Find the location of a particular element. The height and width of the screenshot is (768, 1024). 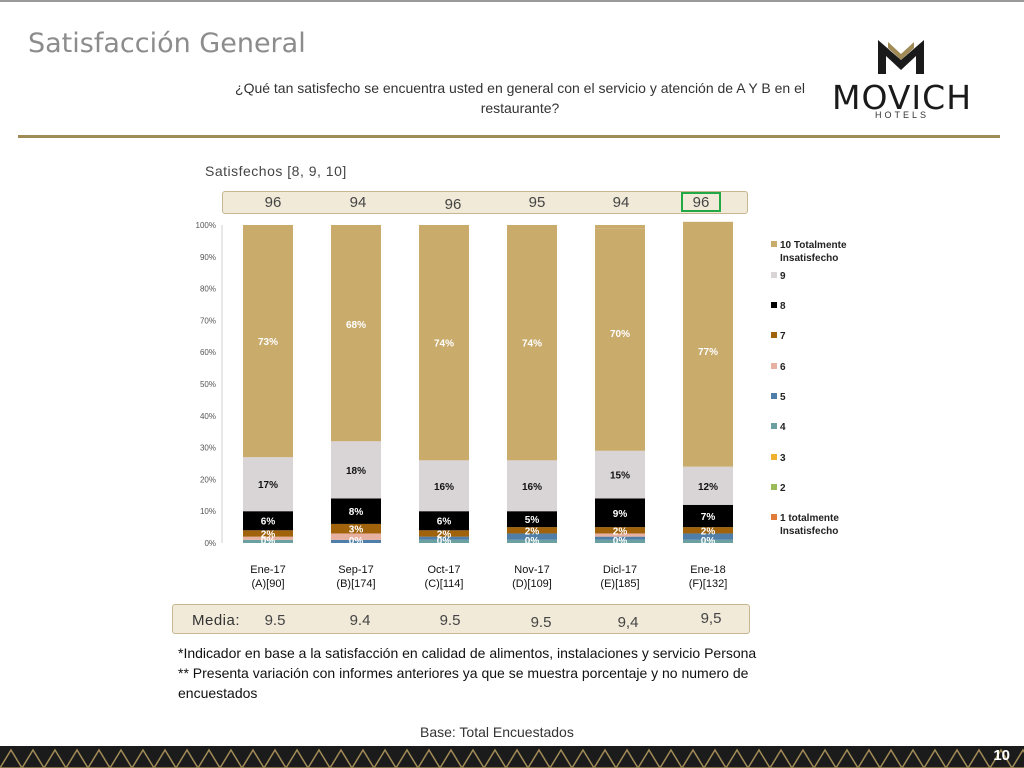

data-label-10: 70% is located at coordinates (620, 334).